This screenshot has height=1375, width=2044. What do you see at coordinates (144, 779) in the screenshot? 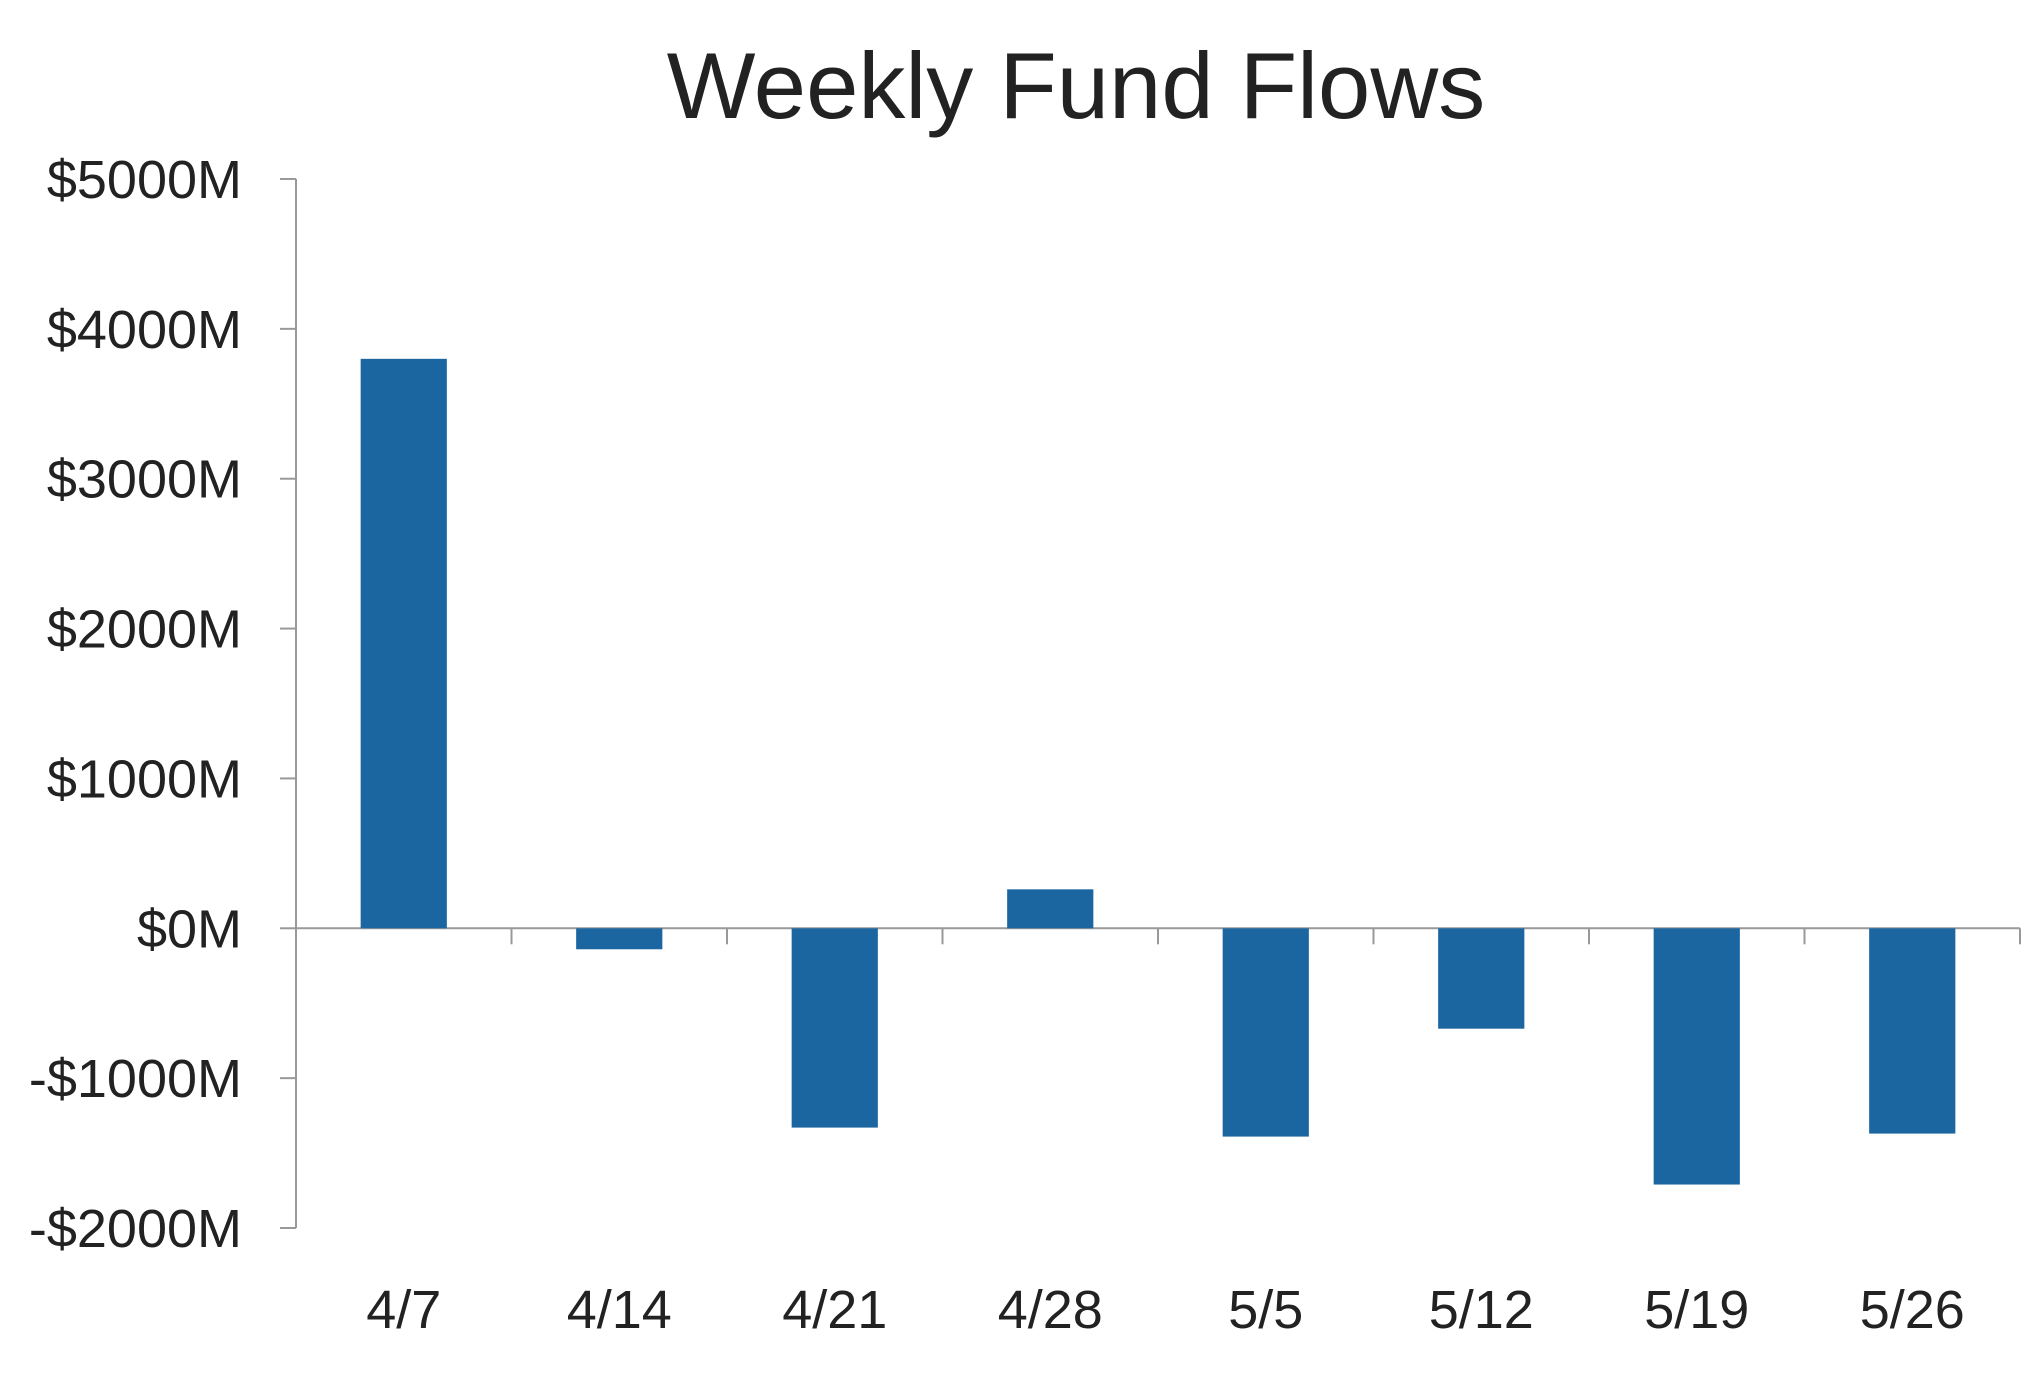
I see `y-tick-label: $1000M` at bounding box center [144, 779].